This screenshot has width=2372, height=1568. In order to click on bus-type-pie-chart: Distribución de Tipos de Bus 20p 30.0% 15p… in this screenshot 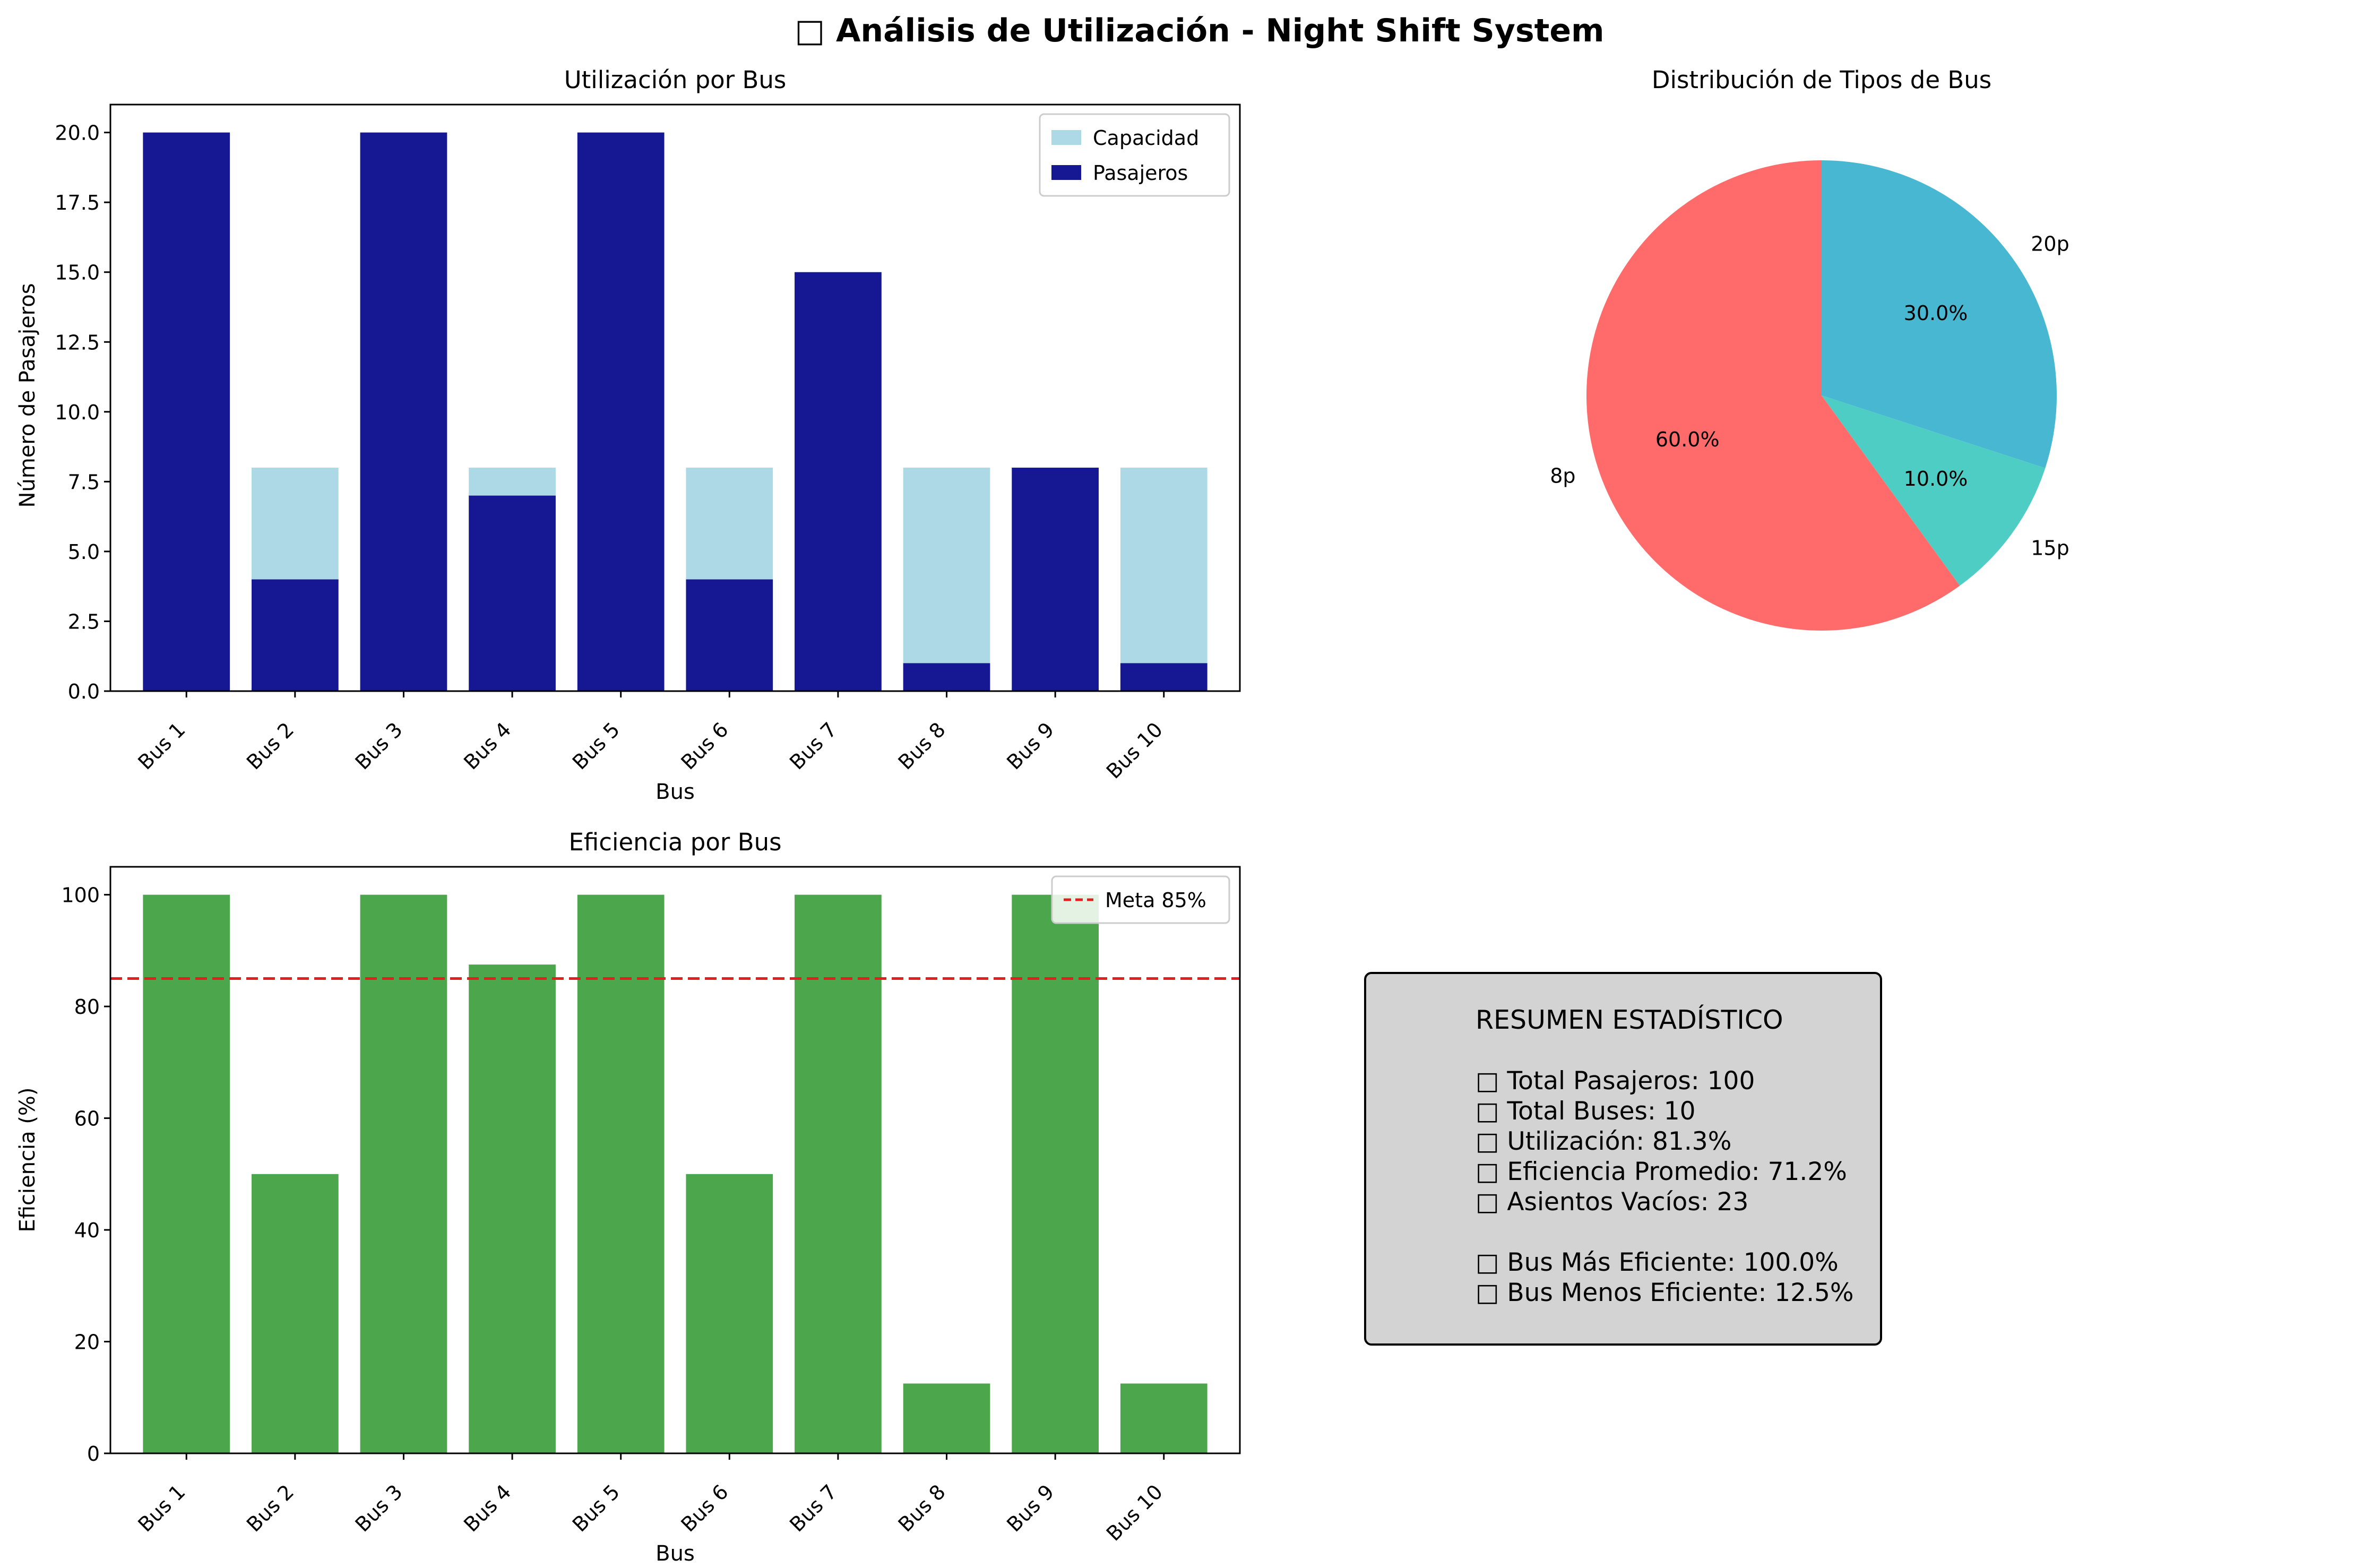, I will do `click(1809, 348)`.